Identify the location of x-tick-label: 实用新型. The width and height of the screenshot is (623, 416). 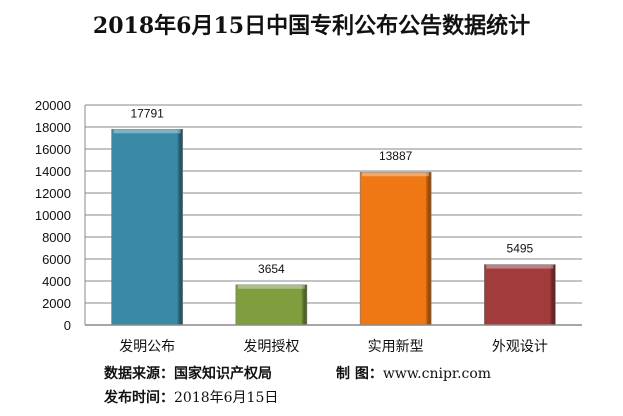
(396, 347).